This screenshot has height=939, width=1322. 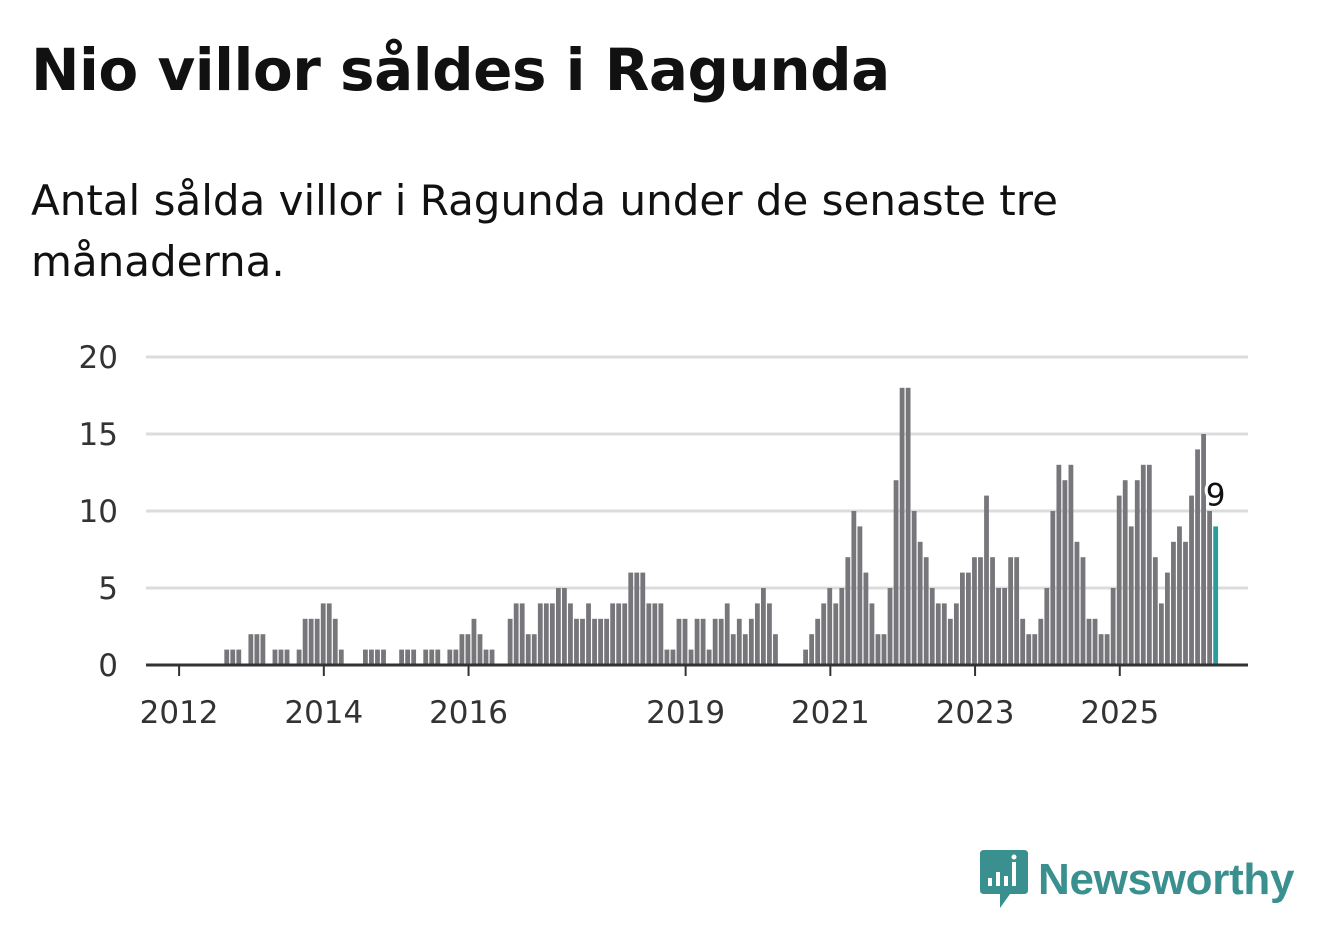 I want to click on newsworthy-brand: Newsworthy, so click(x=1137, y=880).